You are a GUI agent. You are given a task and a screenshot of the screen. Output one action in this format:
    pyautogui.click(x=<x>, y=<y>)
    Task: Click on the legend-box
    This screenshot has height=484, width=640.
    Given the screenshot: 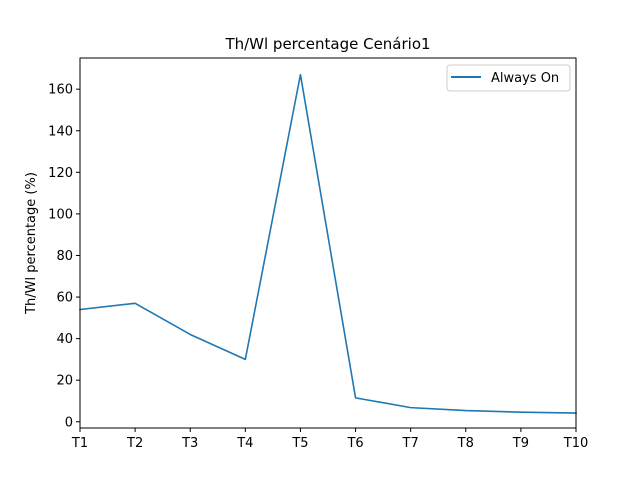 What is the action you would take?
    pyautogui.click(x=508, y=78)
    